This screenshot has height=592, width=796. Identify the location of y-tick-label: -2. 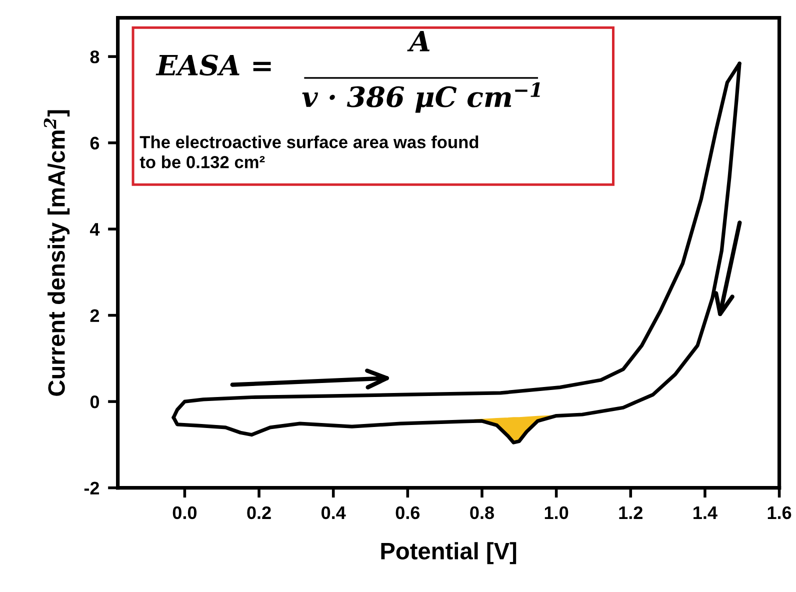
(92, 488).